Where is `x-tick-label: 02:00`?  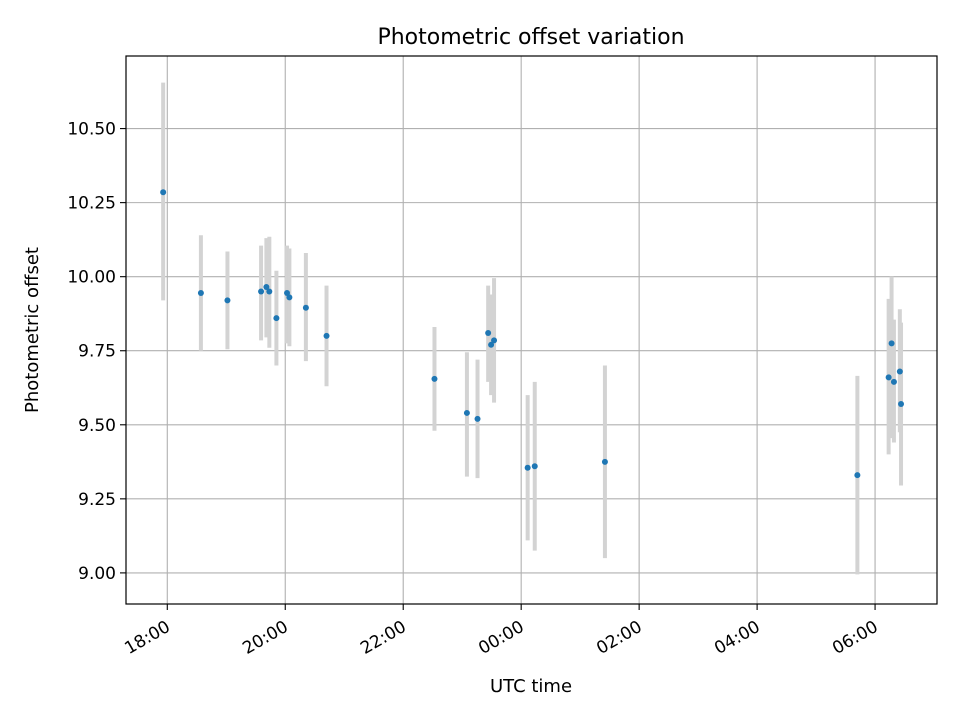 x-tick-label: 02:00 is located at coordinates (619, 638).